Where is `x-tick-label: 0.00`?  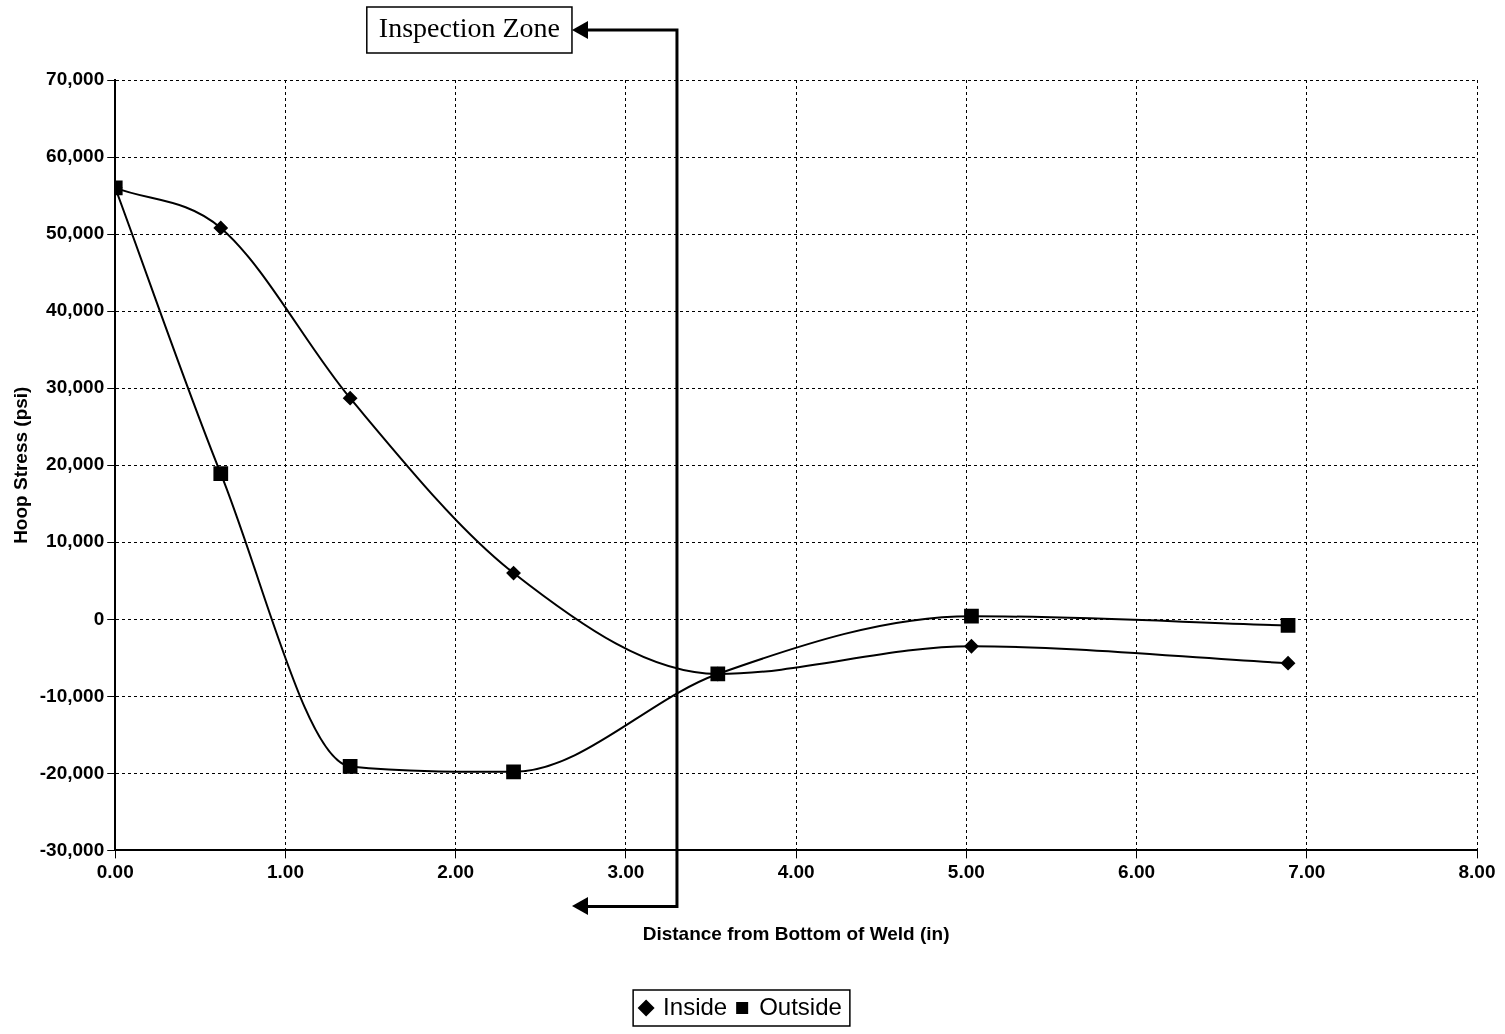 x-tick-label: 0.00 is located at coordinates (115, 872).